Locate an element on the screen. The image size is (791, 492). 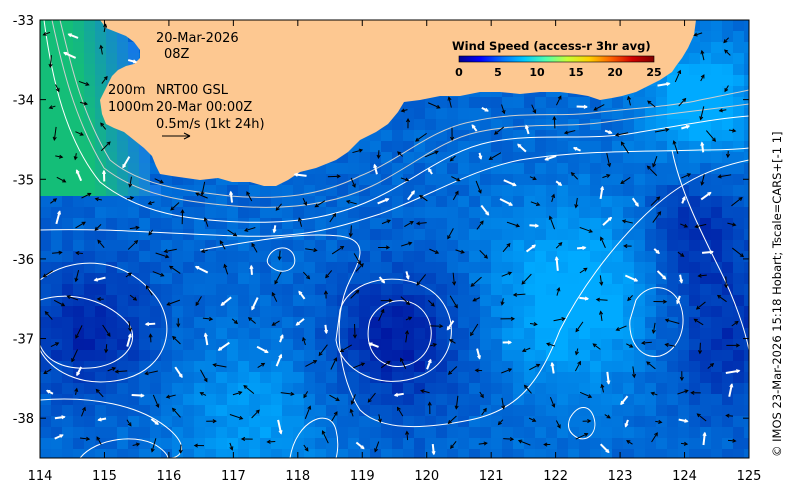
annotation-product: NRT00 GSL is located at coordinates (192, 90).